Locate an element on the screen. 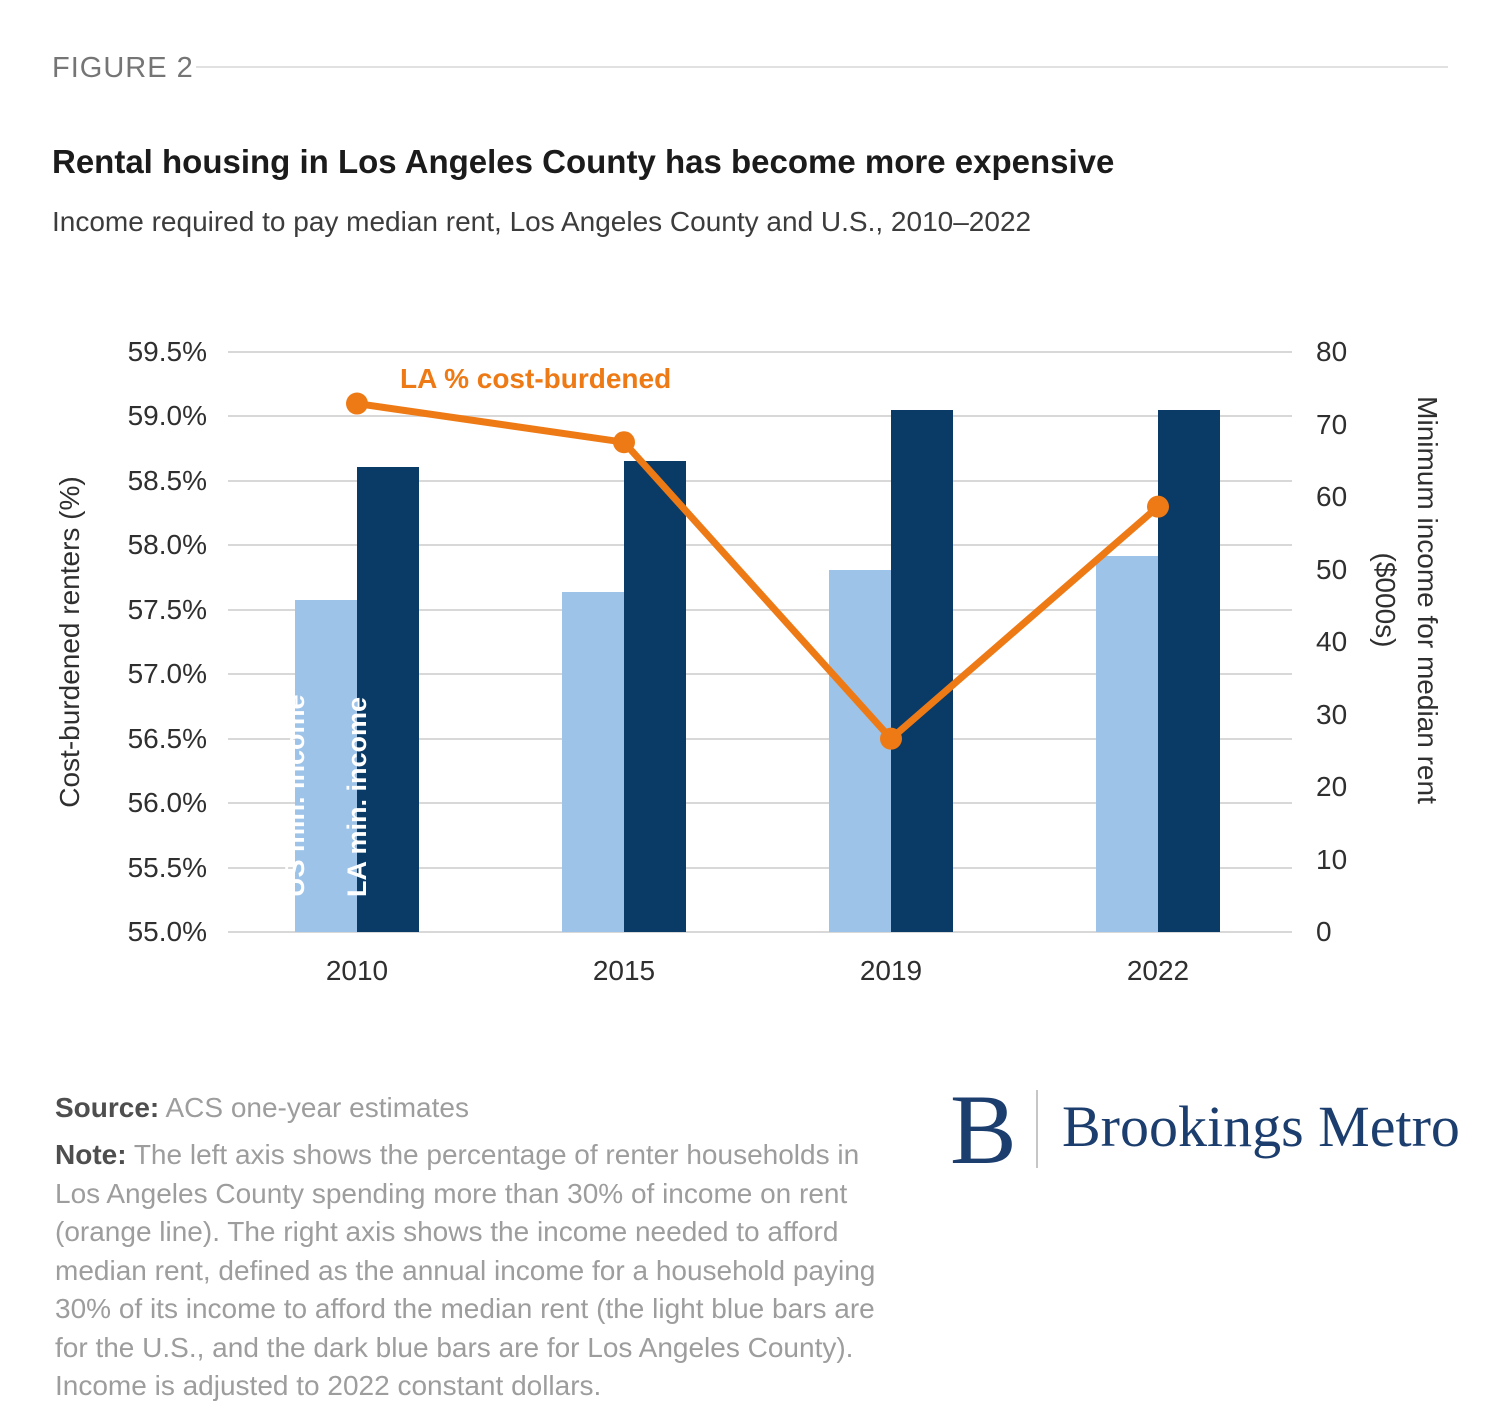  cost-burdened-line-chart is located at coordinates (757, 571).